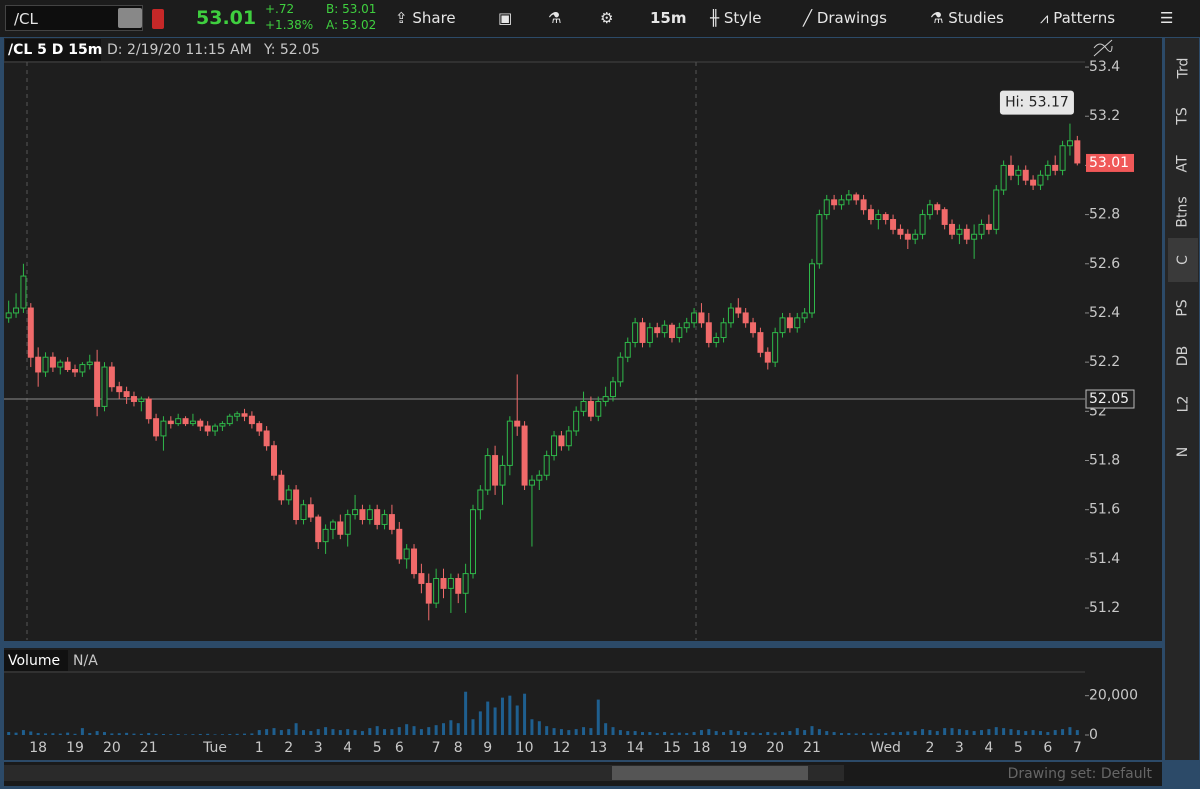 This screenshot has width=1200, height=789. Describe the element at coordinates (736, 18) in the screenshot. I see `style-button: ╫ Style` at that location.